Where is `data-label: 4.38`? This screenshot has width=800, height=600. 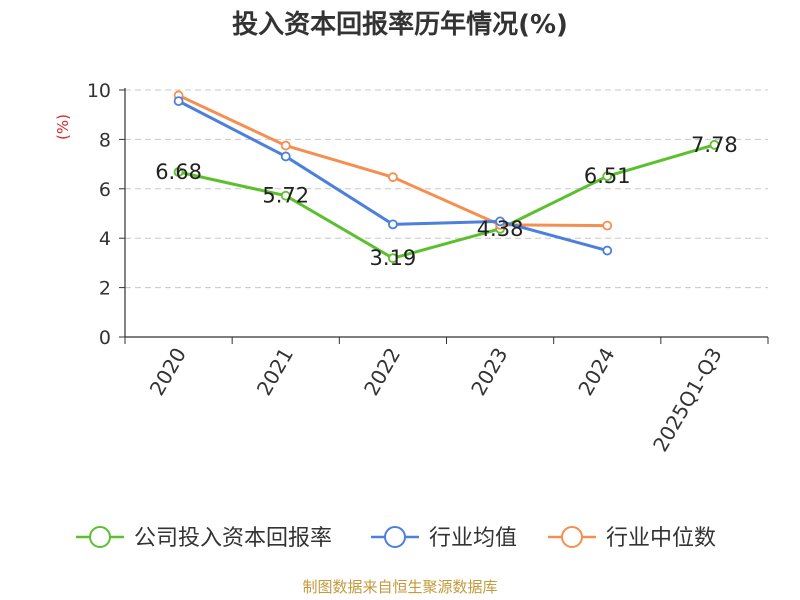
data-label: 4.38 is located at coordinates (500, 229).